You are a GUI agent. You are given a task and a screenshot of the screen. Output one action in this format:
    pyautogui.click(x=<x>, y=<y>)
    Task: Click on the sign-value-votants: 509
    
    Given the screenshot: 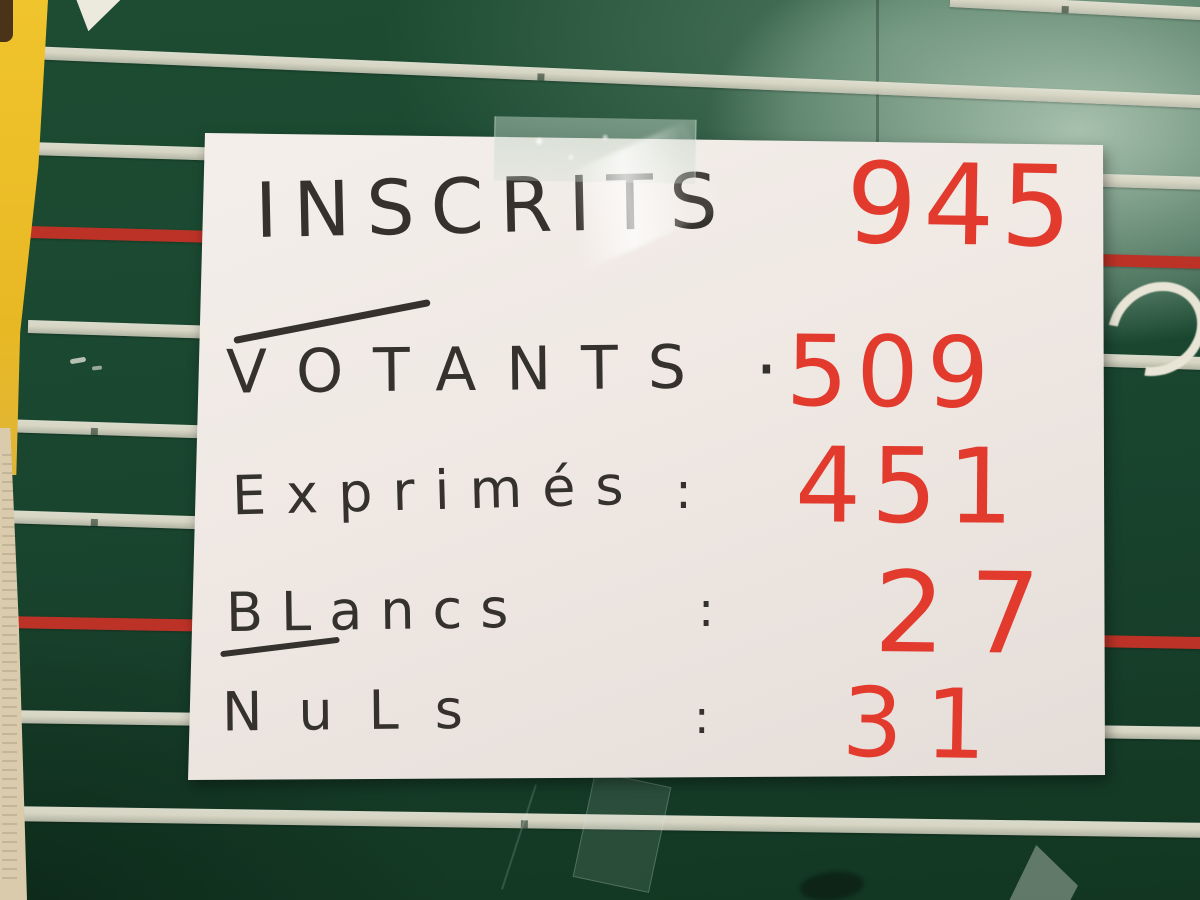 What is the action you would take?
    pyautogui.click(x=891, y=373)
    